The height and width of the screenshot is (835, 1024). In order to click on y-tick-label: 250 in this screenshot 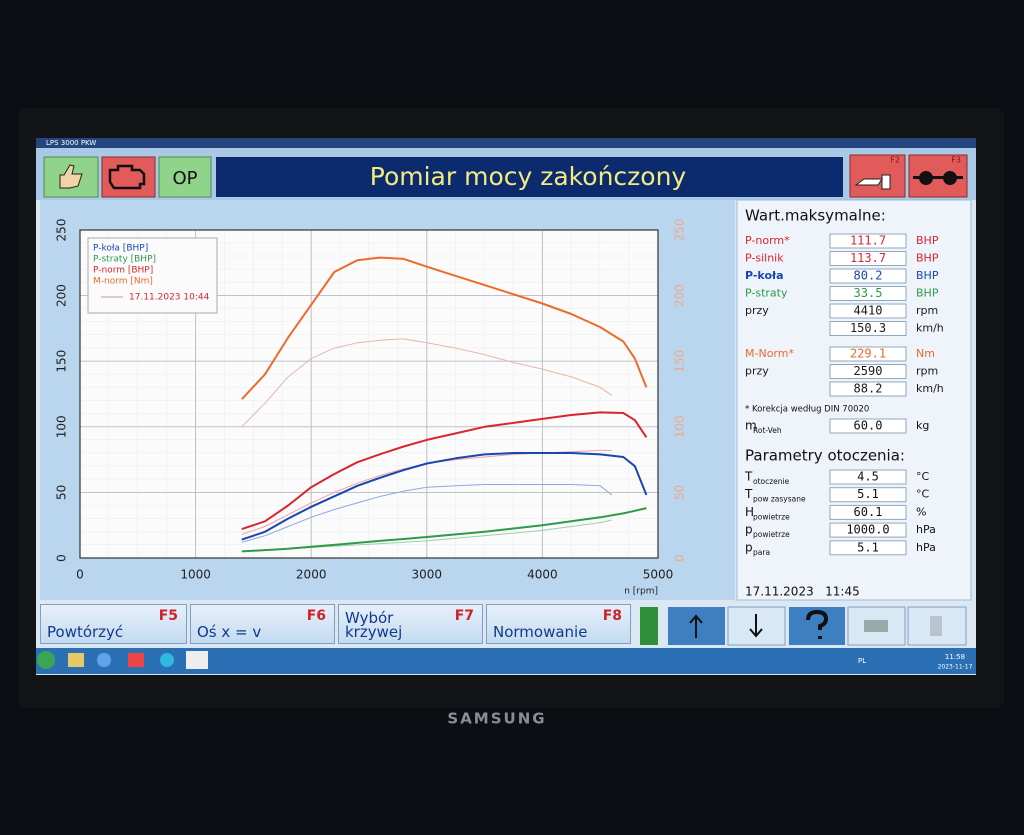, I will do `click(62, 230)`.